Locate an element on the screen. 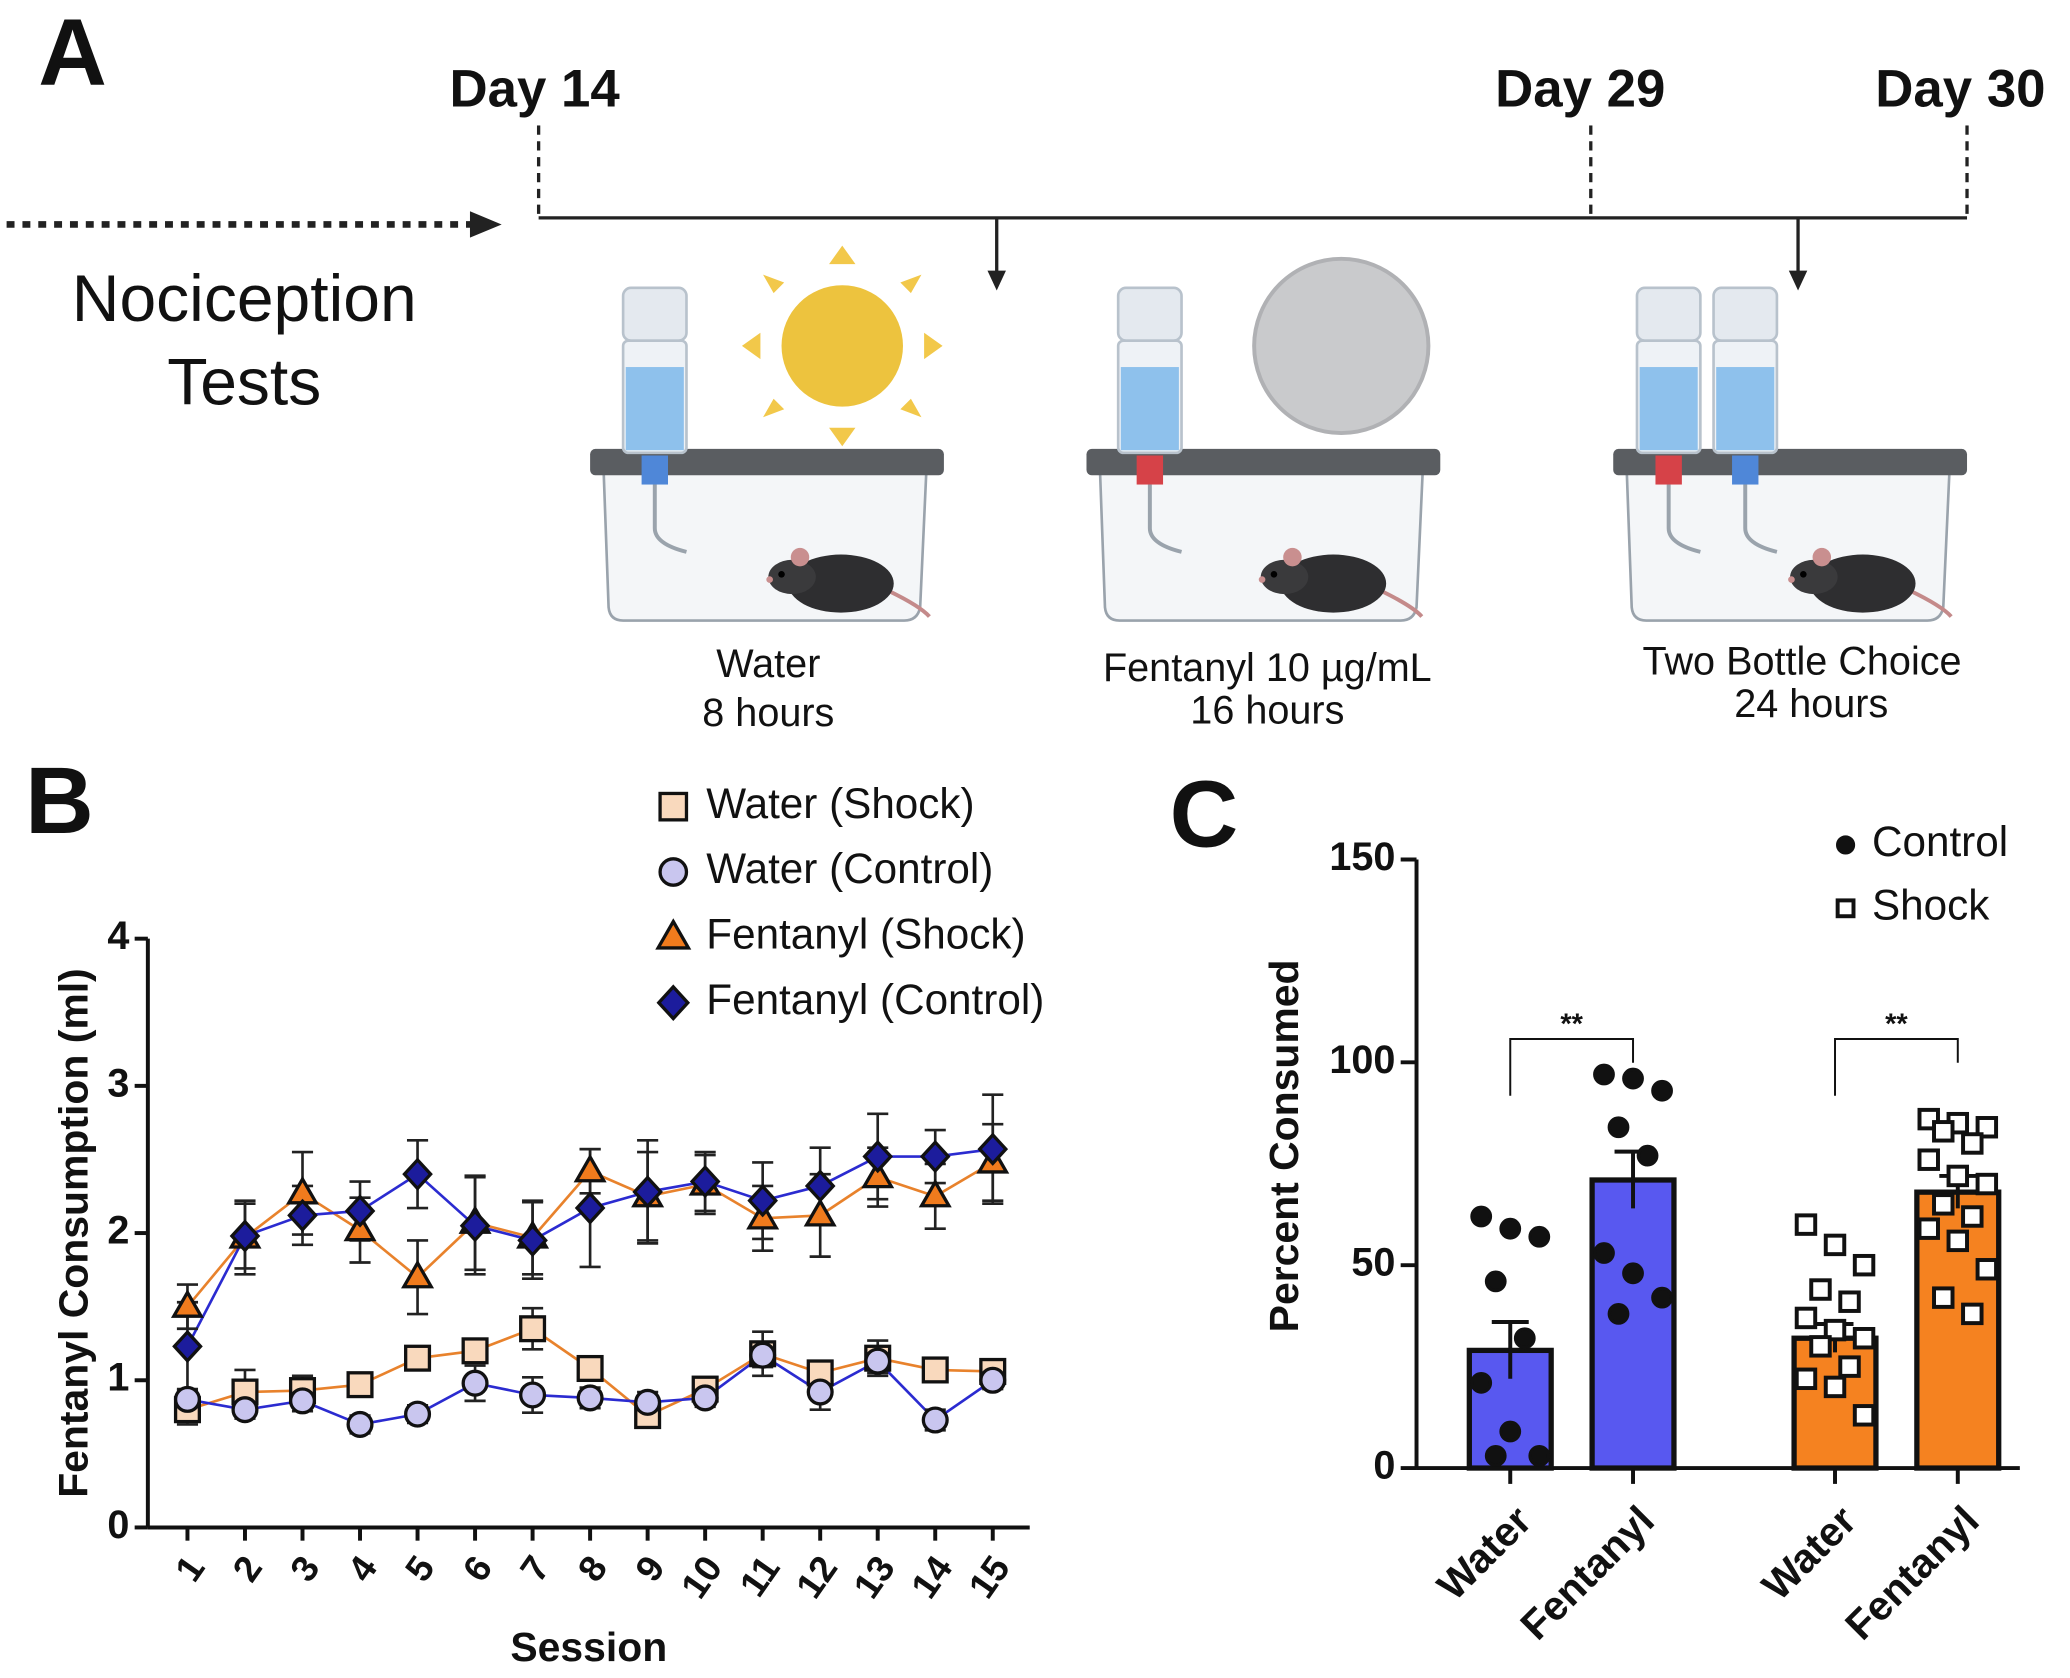 This screenshot has height=1678, width=2070. x-tick-label: 9 is located at coordinates (649, 1568).